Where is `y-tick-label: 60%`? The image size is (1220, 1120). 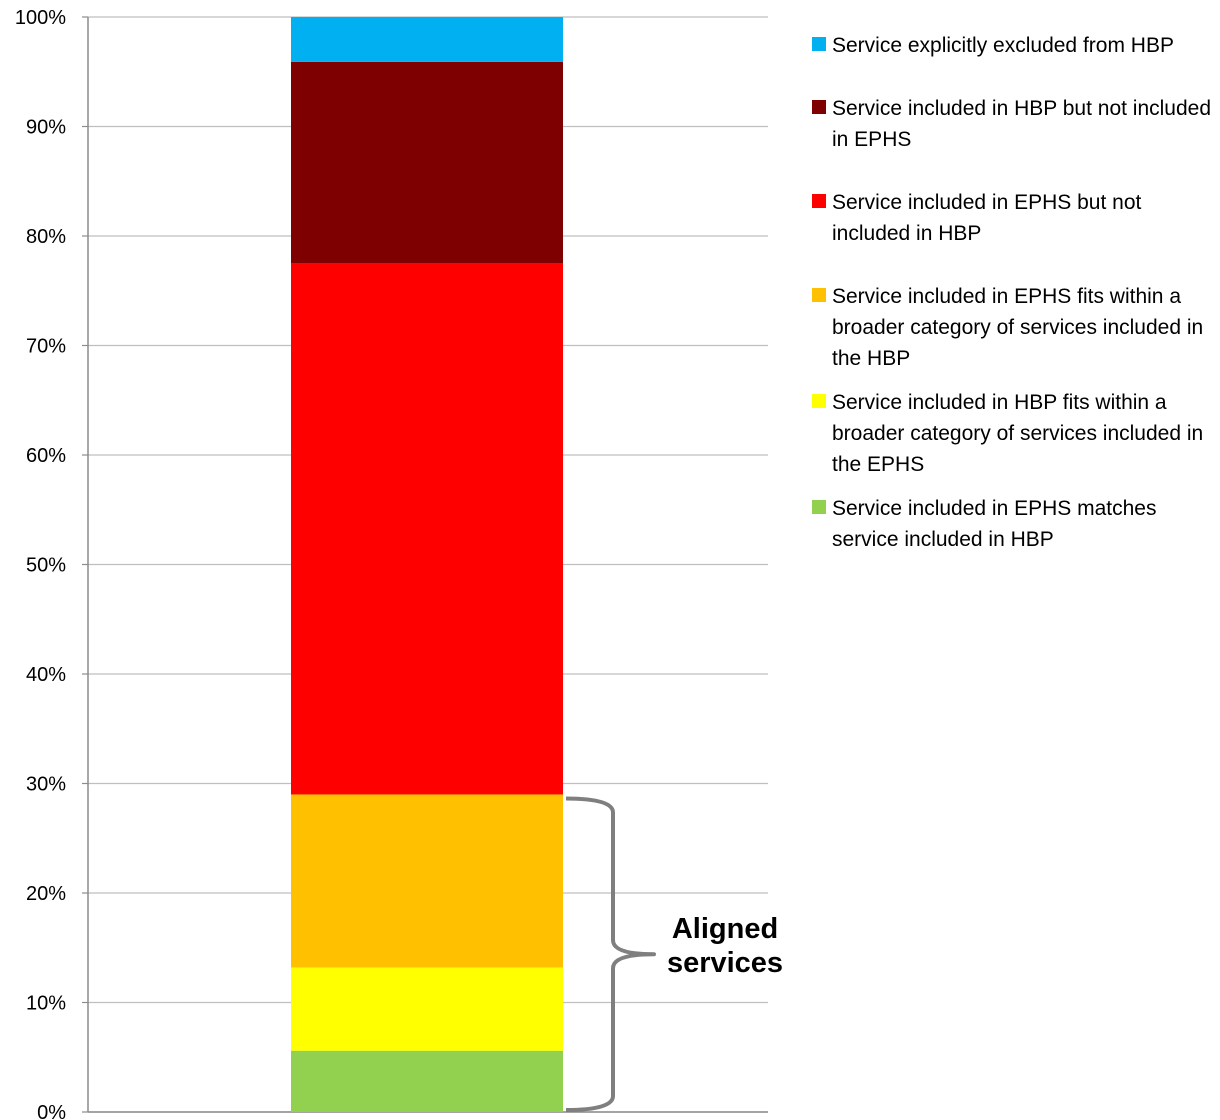 y-tick-label: 60% is located at coordinates (46, 456).